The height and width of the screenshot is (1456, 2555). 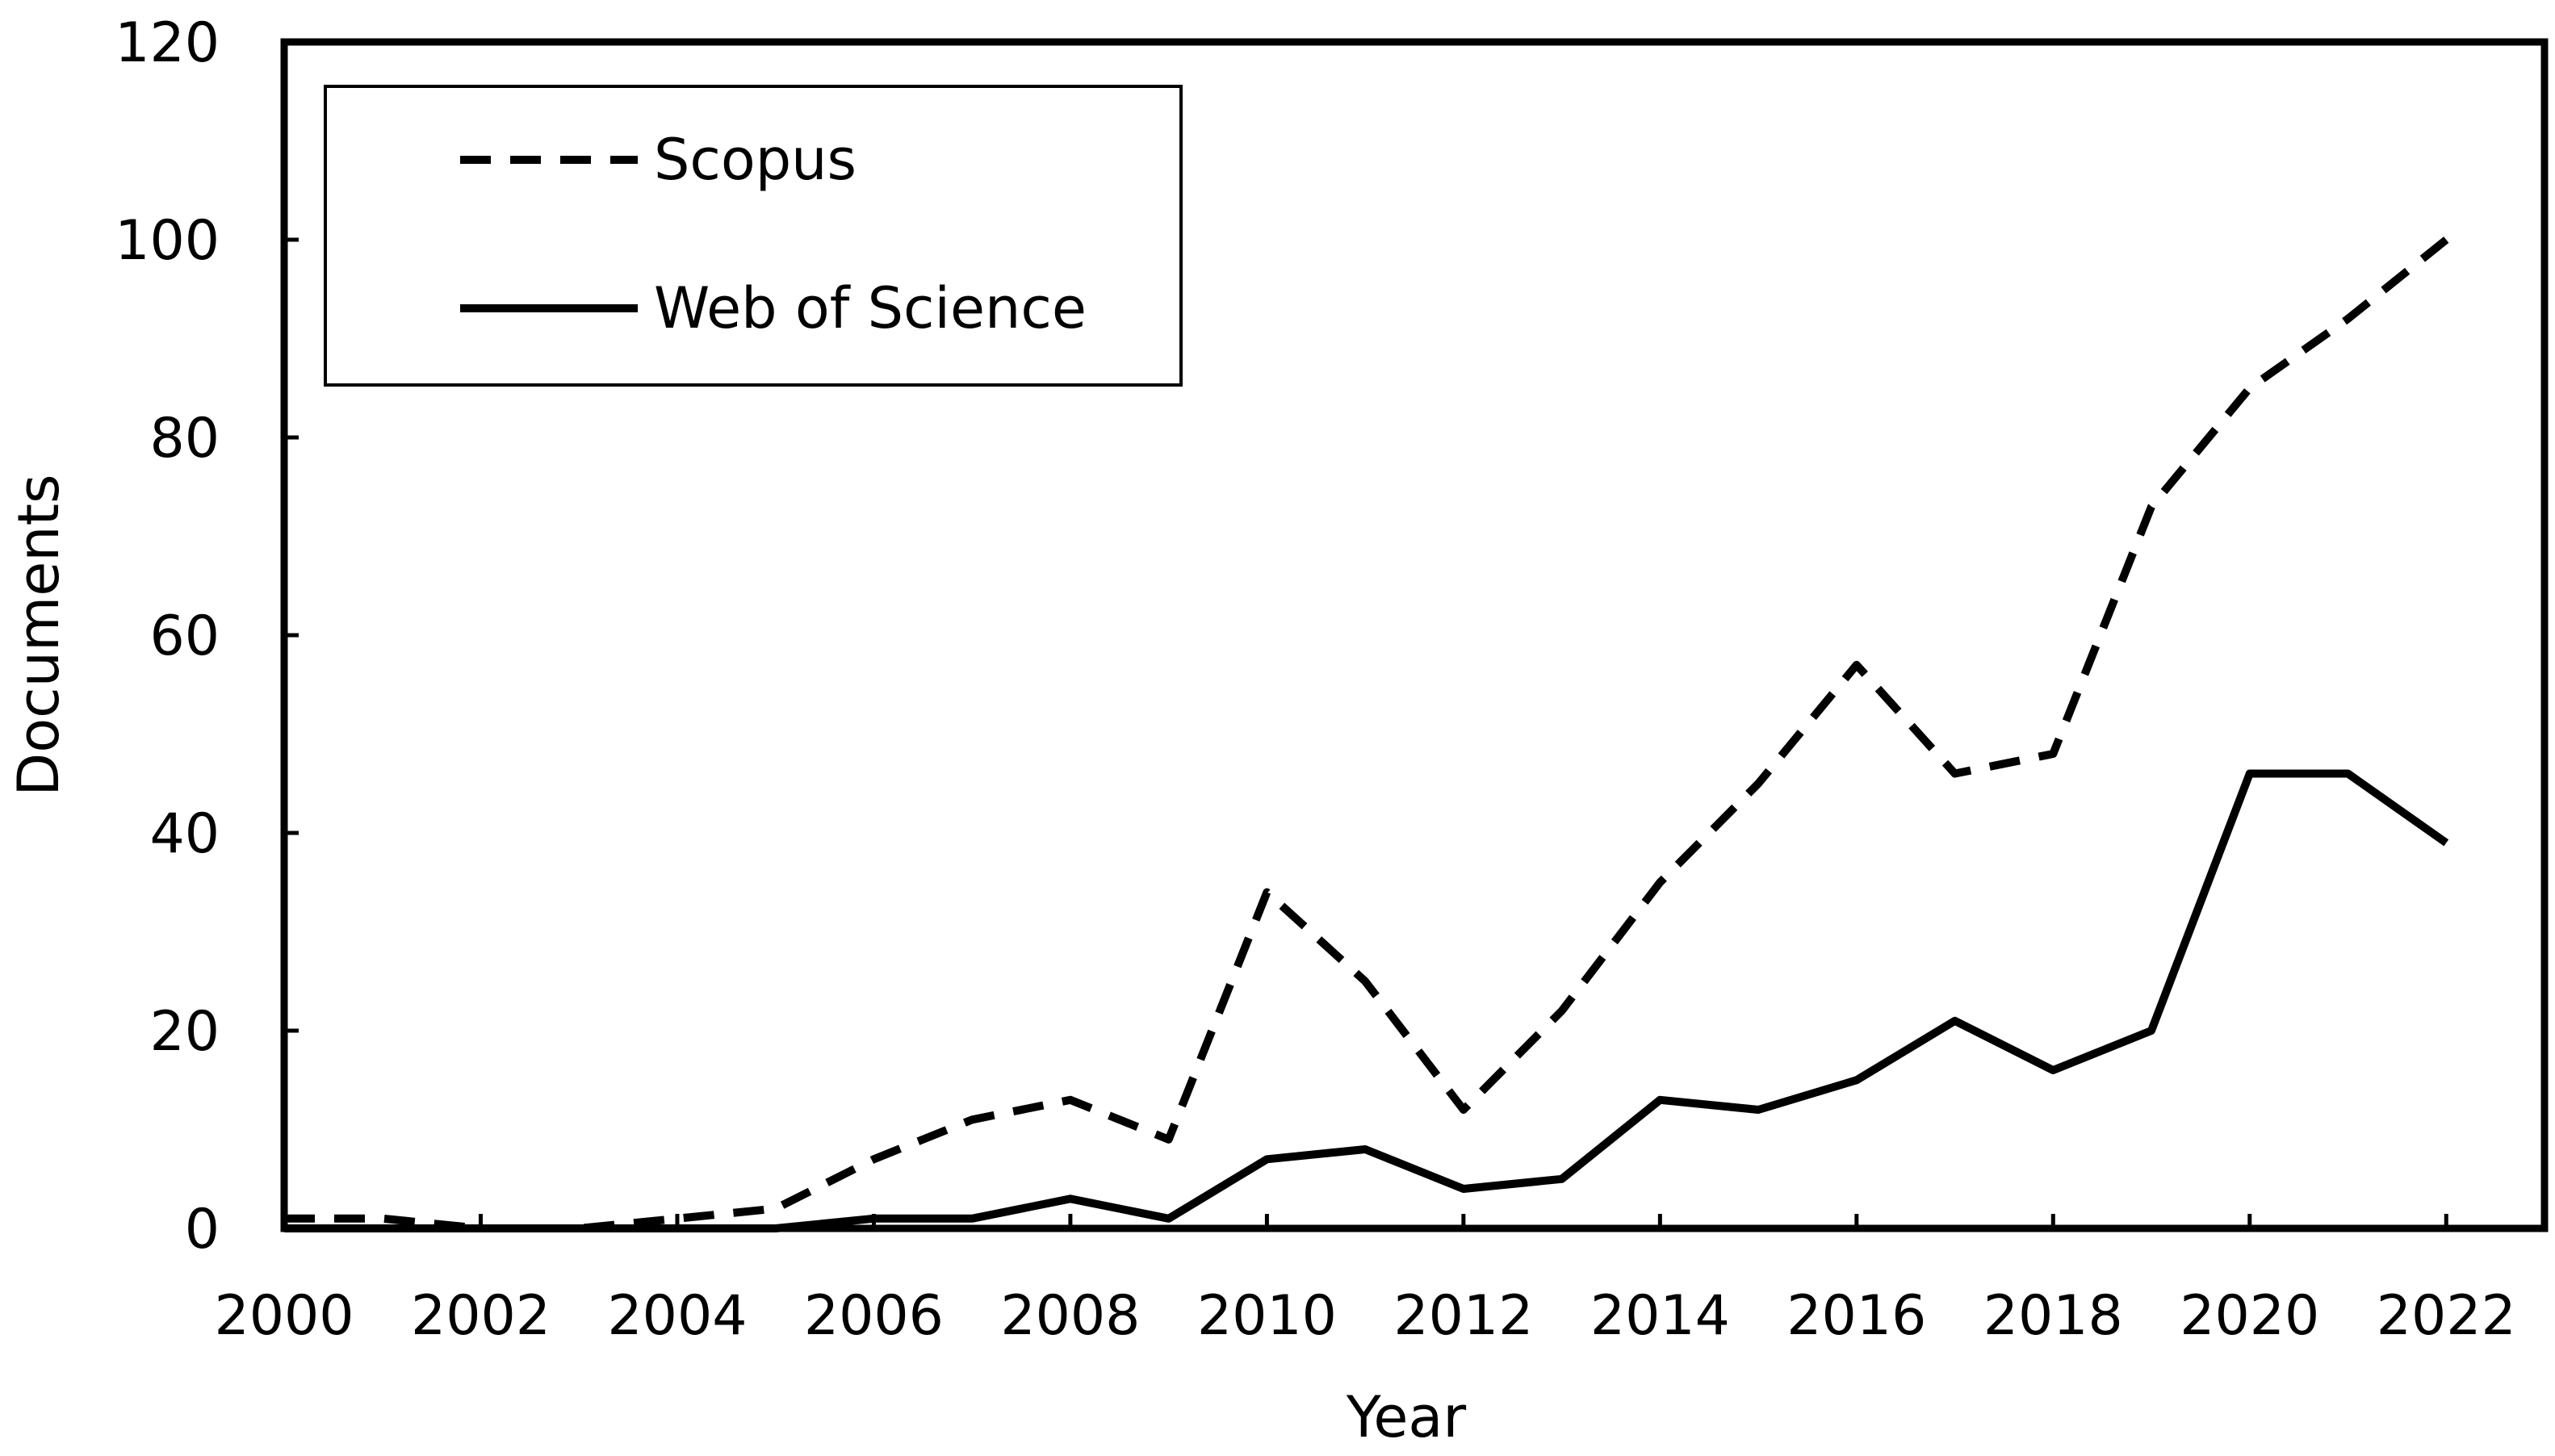 I want to click on data-point-scopus-2014, so click(x=1660, y=882).